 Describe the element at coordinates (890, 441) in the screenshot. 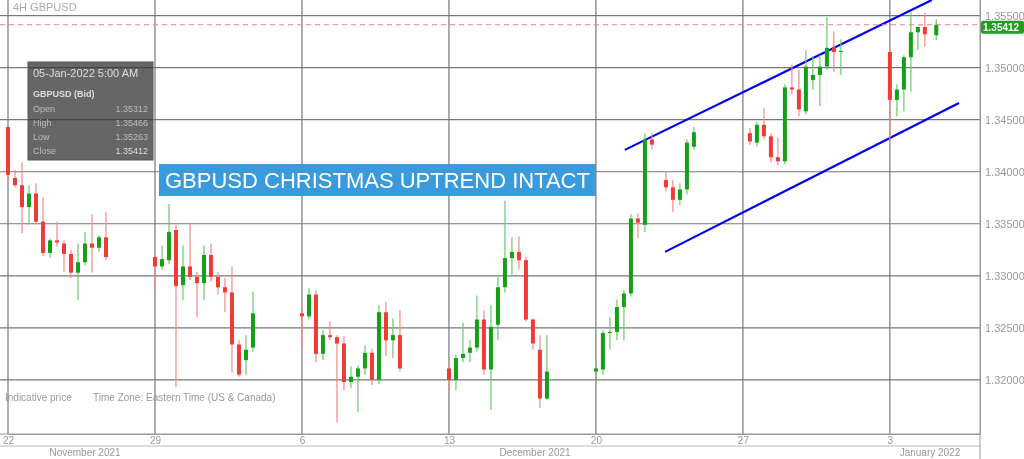

I see `x-tick-label: 3` at that location.